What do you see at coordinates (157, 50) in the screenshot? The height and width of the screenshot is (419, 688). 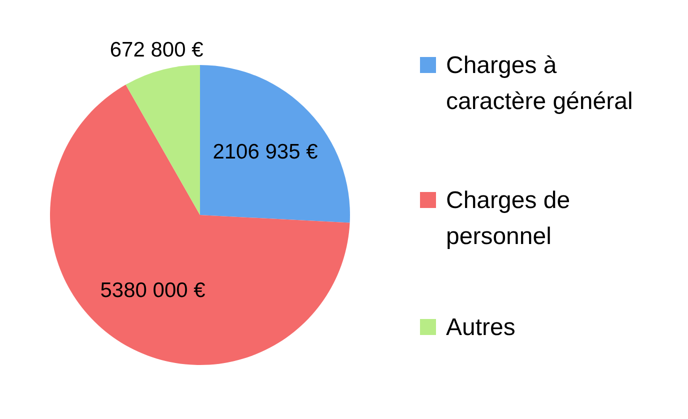 I see `data-label: 672 800 €` at bounding box center [157, 50].